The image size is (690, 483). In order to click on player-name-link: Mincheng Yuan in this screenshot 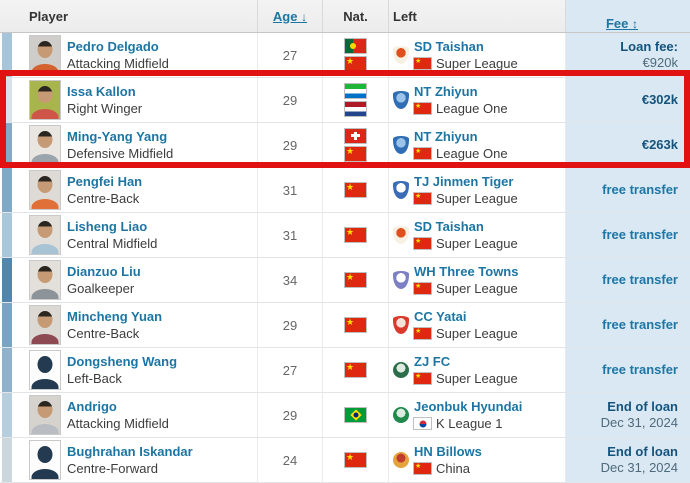, I will do `click(115, 316)`.